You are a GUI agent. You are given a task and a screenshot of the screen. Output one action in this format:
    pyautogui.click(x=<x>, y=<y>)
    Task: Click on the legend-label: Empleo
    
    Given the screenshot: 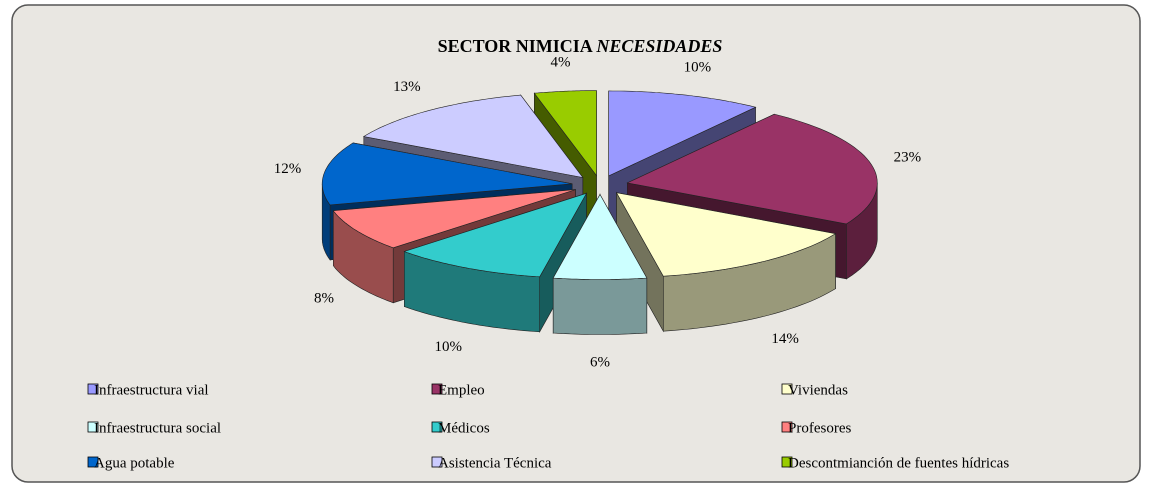 What is the action you would take?
    pyautogui.click(x=461, y=390)
    